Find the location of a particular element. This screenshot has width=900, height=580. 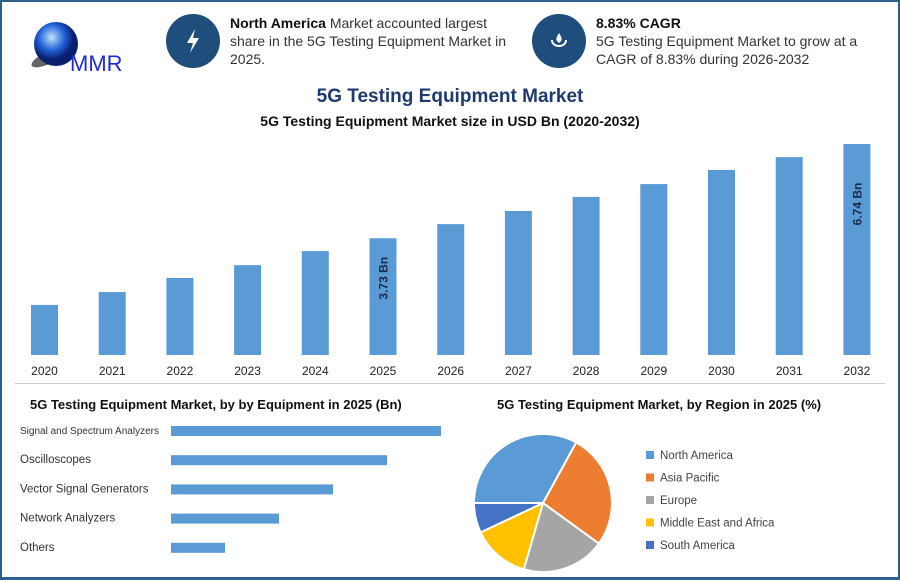

data-label: 6.74 Bn is located at coordinates (857, 204).